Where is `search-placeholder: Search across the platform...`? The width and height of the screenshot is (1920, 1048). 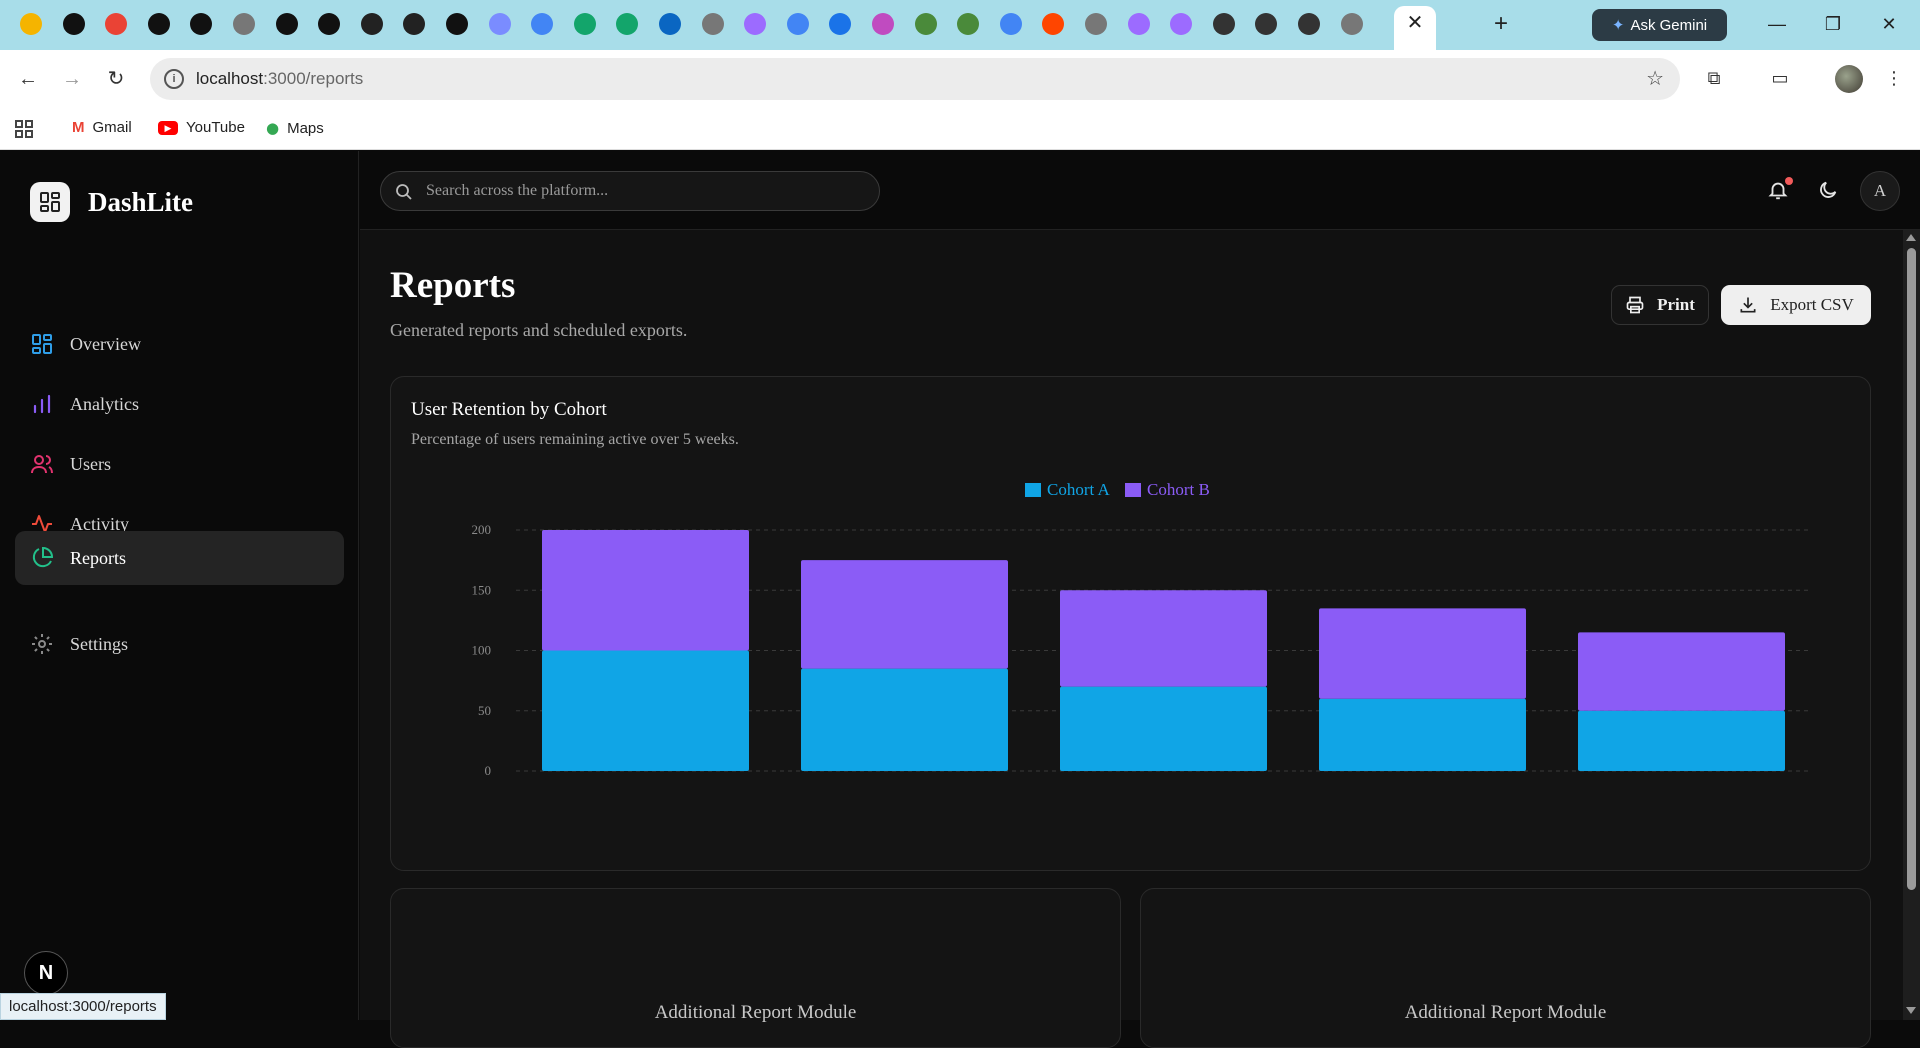 search-placeholder: Search across the platform... is located at coordinates (517, 190).